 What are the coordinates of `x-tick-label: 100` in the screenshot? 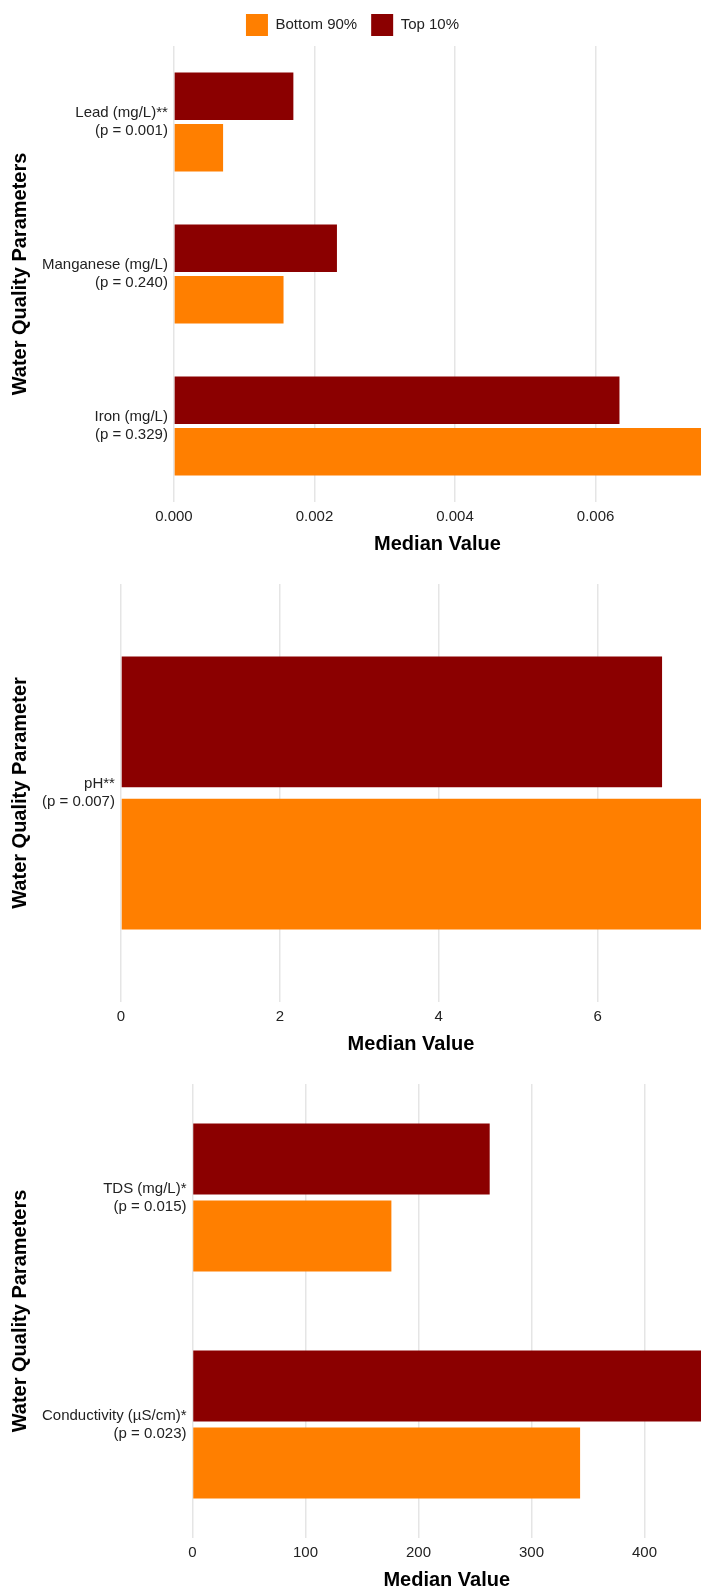 It's located at (305, 1552).